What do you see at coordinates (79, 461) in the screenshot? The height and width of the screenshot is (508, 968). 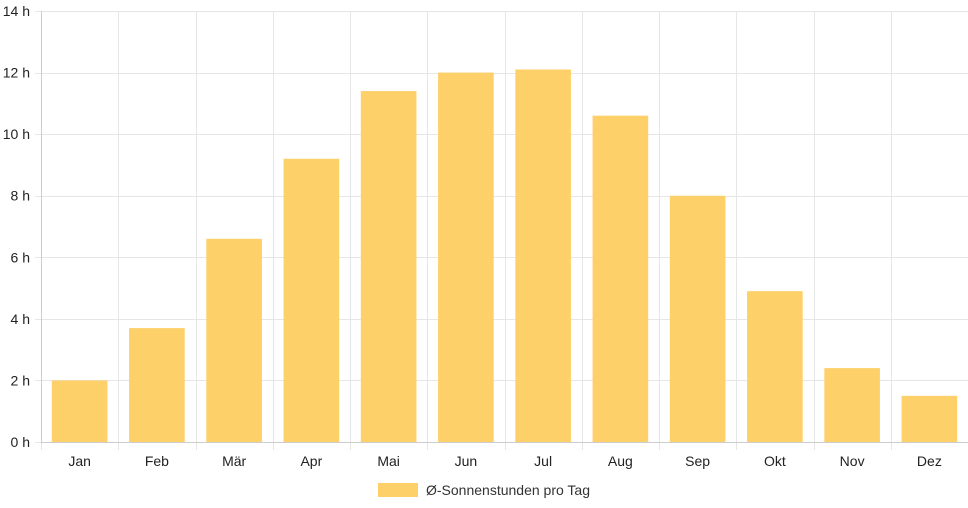 I see `x-tick-label: Jan` at bounding box center [79, 461].